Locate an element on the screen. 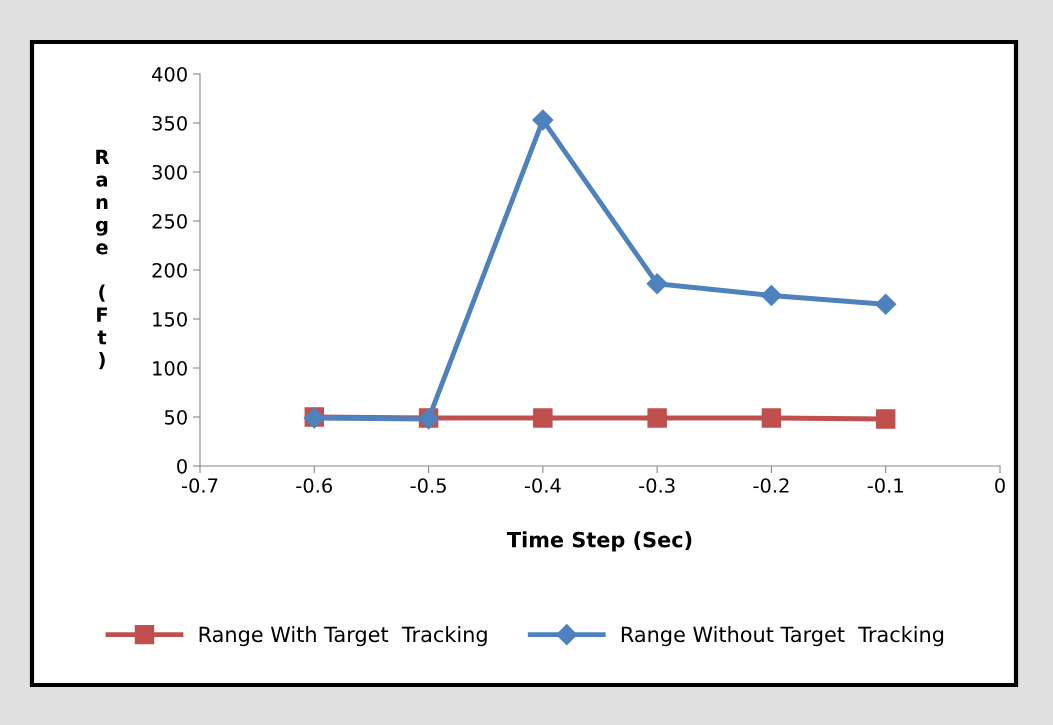  x-axis-title: Time Step (Sec) is located at coordinates (599, 541).